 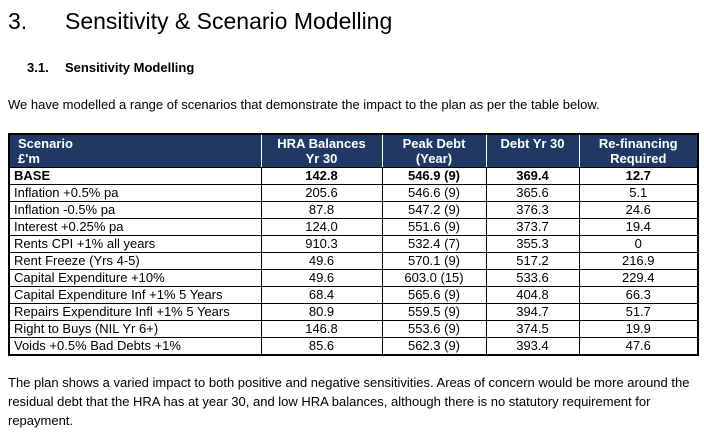 What do you see at coordinates (434, 278) in the screenshot?
I see `cell-peak-debt-year: 603.0 (15)` at bounding box center [434, 278].